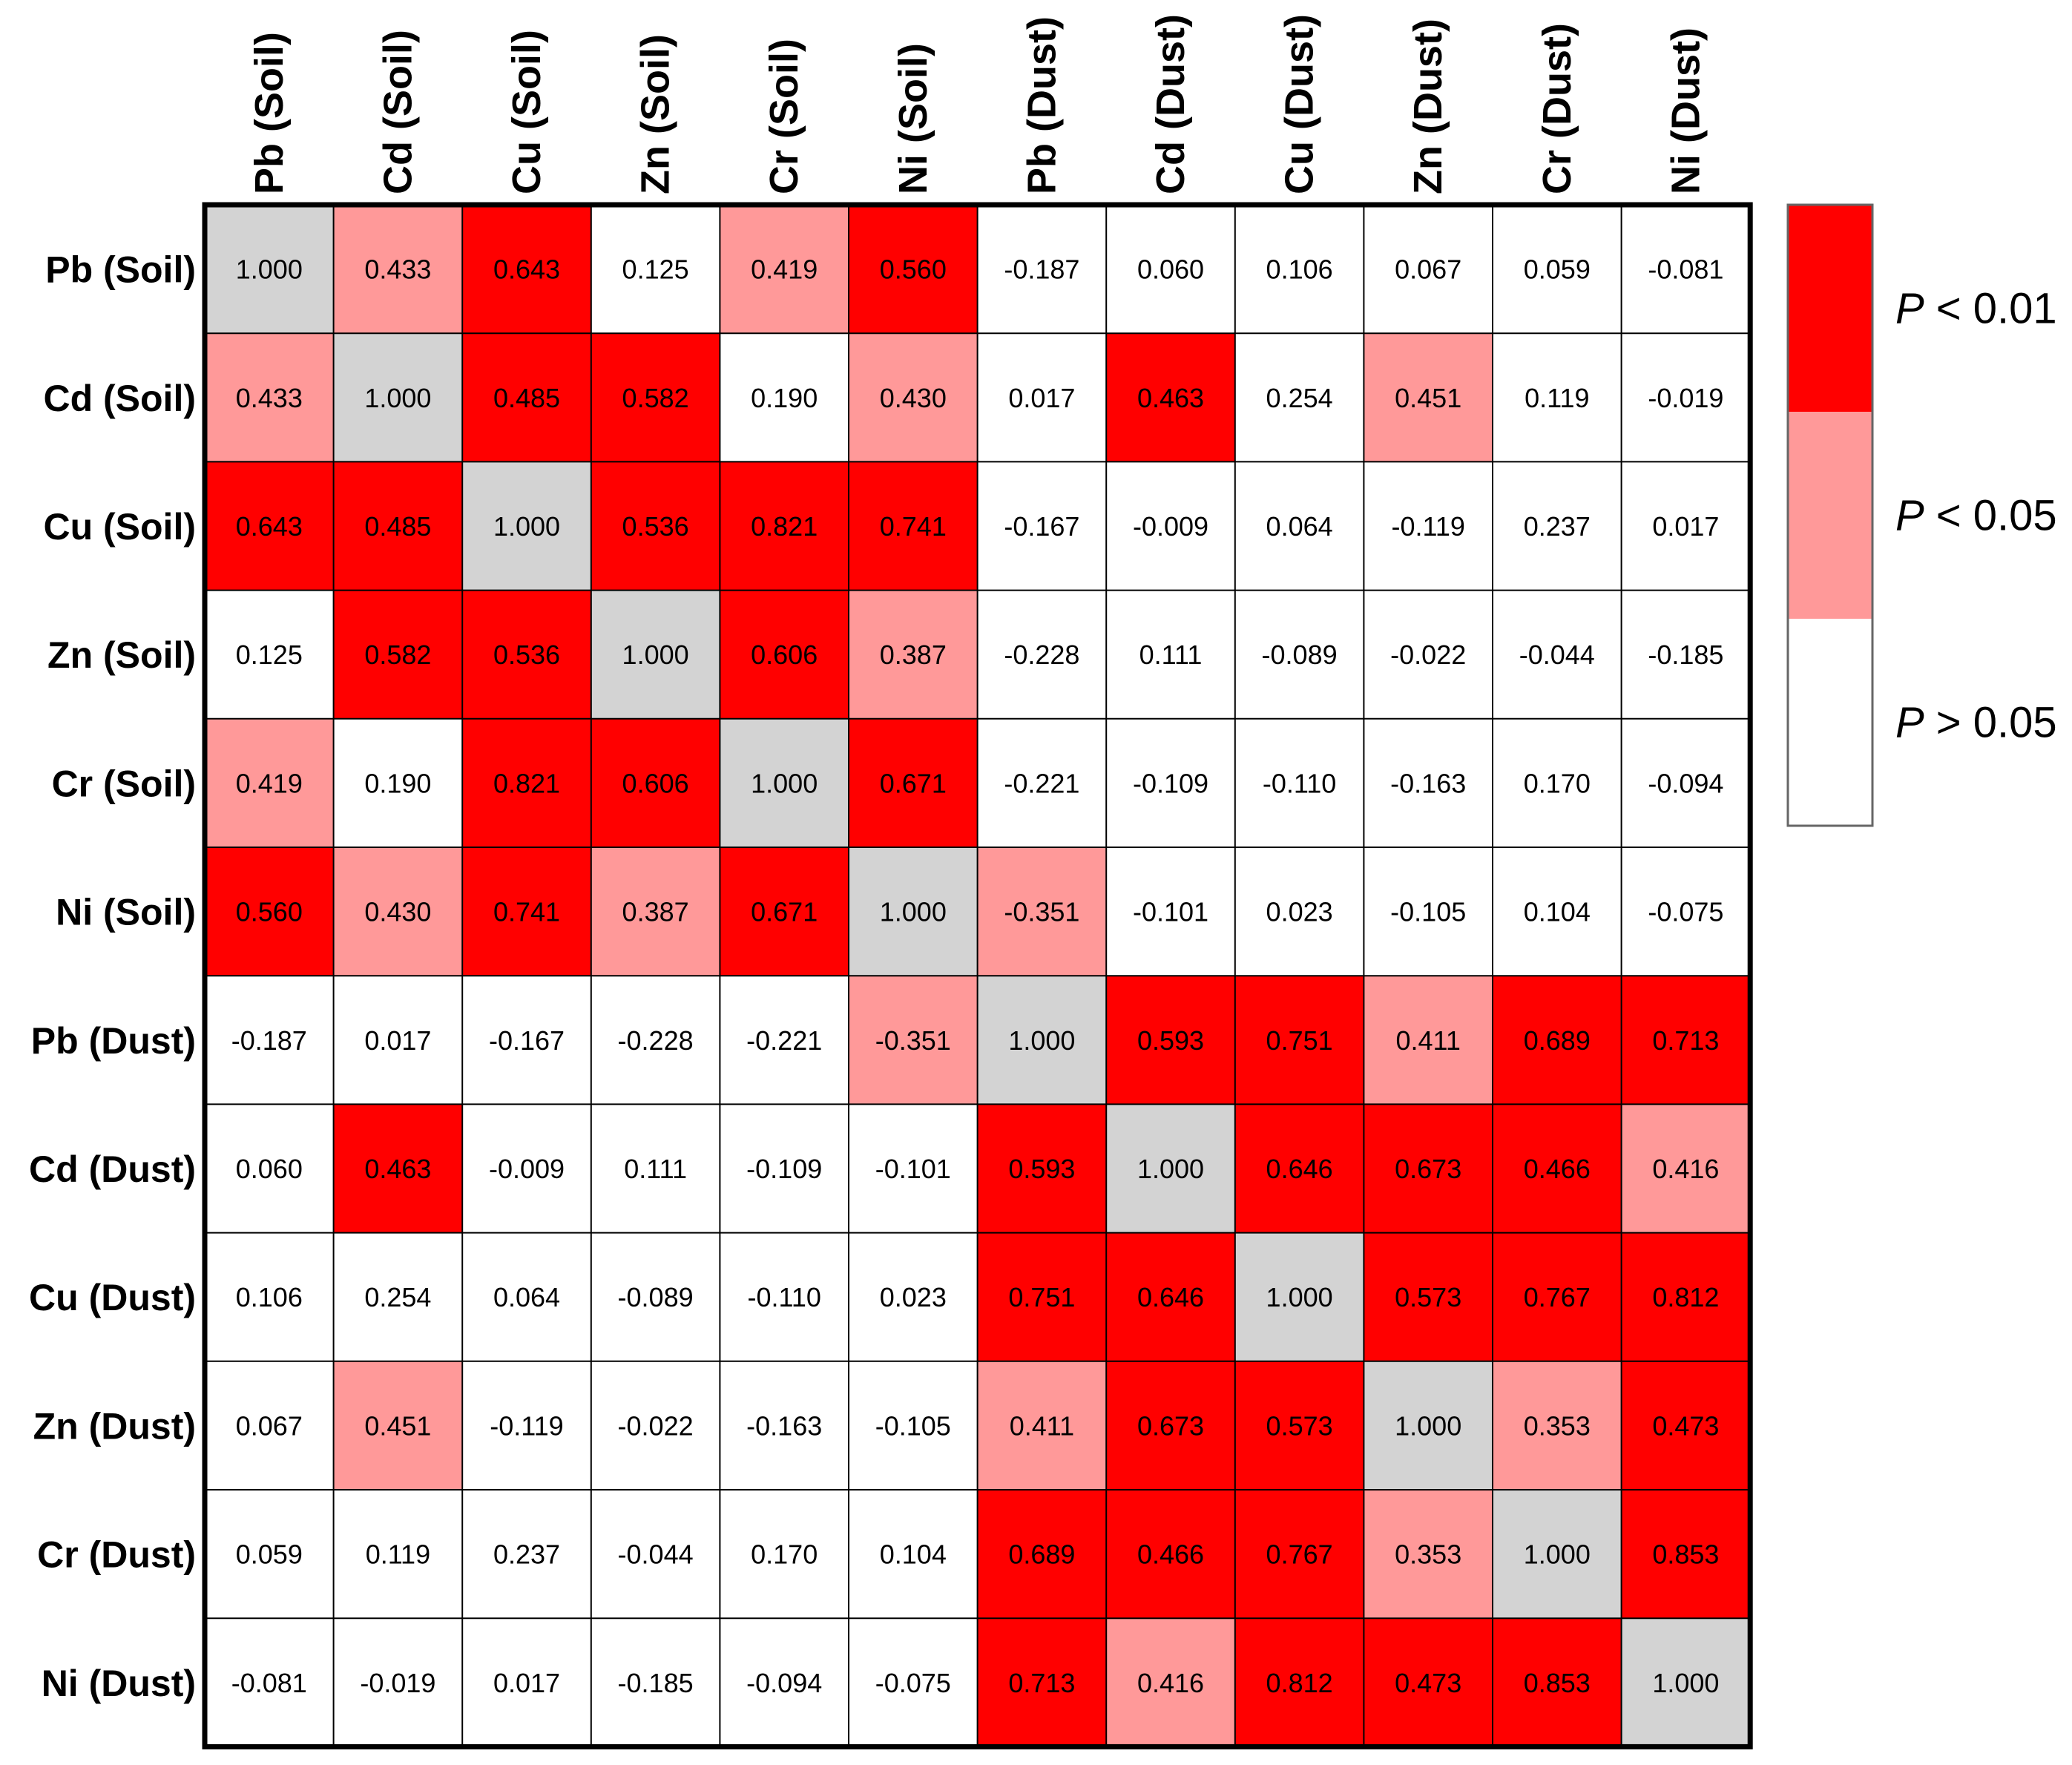 This screenshot has width=2072, height=1765. Describe the element at coordinates (397, 112) in the screenshot. I see `column-label: Cd (Soil)` at that location.